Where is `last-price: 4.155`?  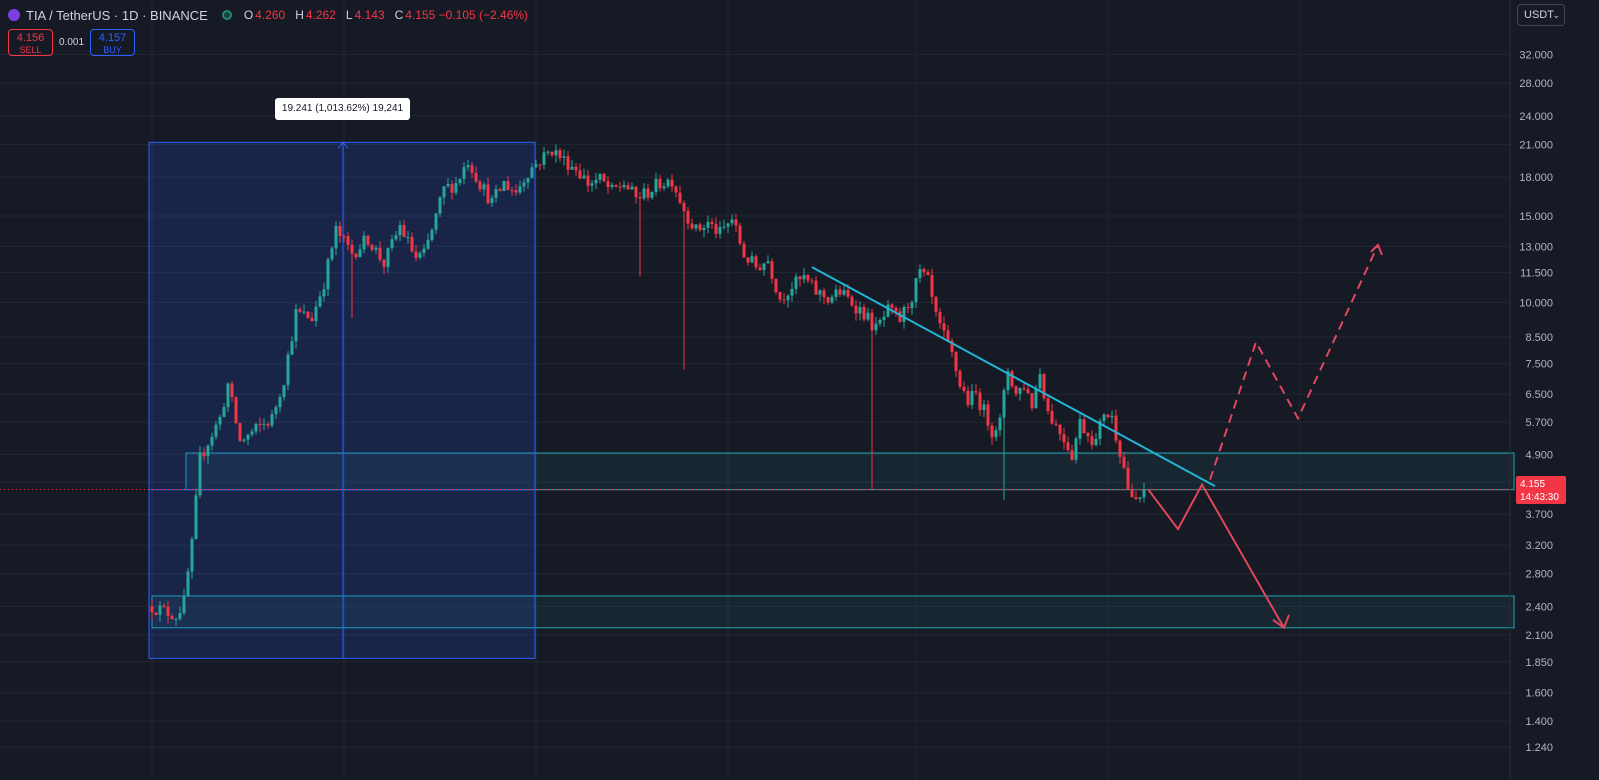 last-price: 4.155 is located at coordinates (1533, 484).